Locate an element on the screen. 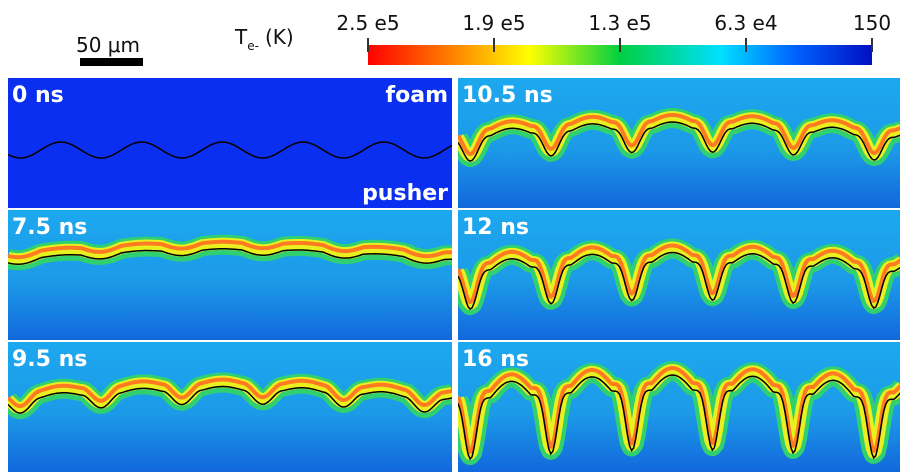 The height and width of the screenshot is (474, 900). panel-label: 7.5 ns is located at coordinates (49, 227).